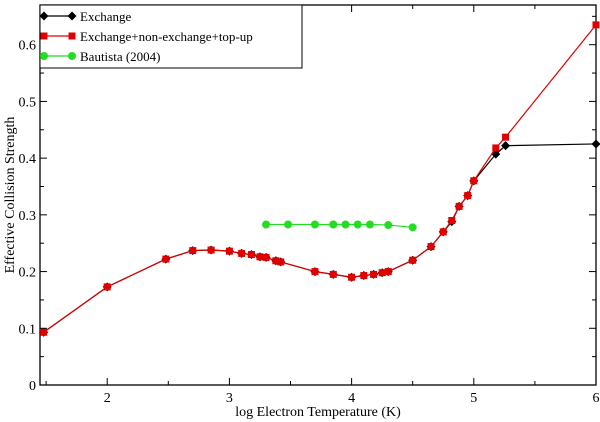 The height and width of the screenshot is (422, 600). What do you see at coordinates (28, 159) in the screenshot?
I see `y-tick-label: 0.4` at bounding box center [28, 159].